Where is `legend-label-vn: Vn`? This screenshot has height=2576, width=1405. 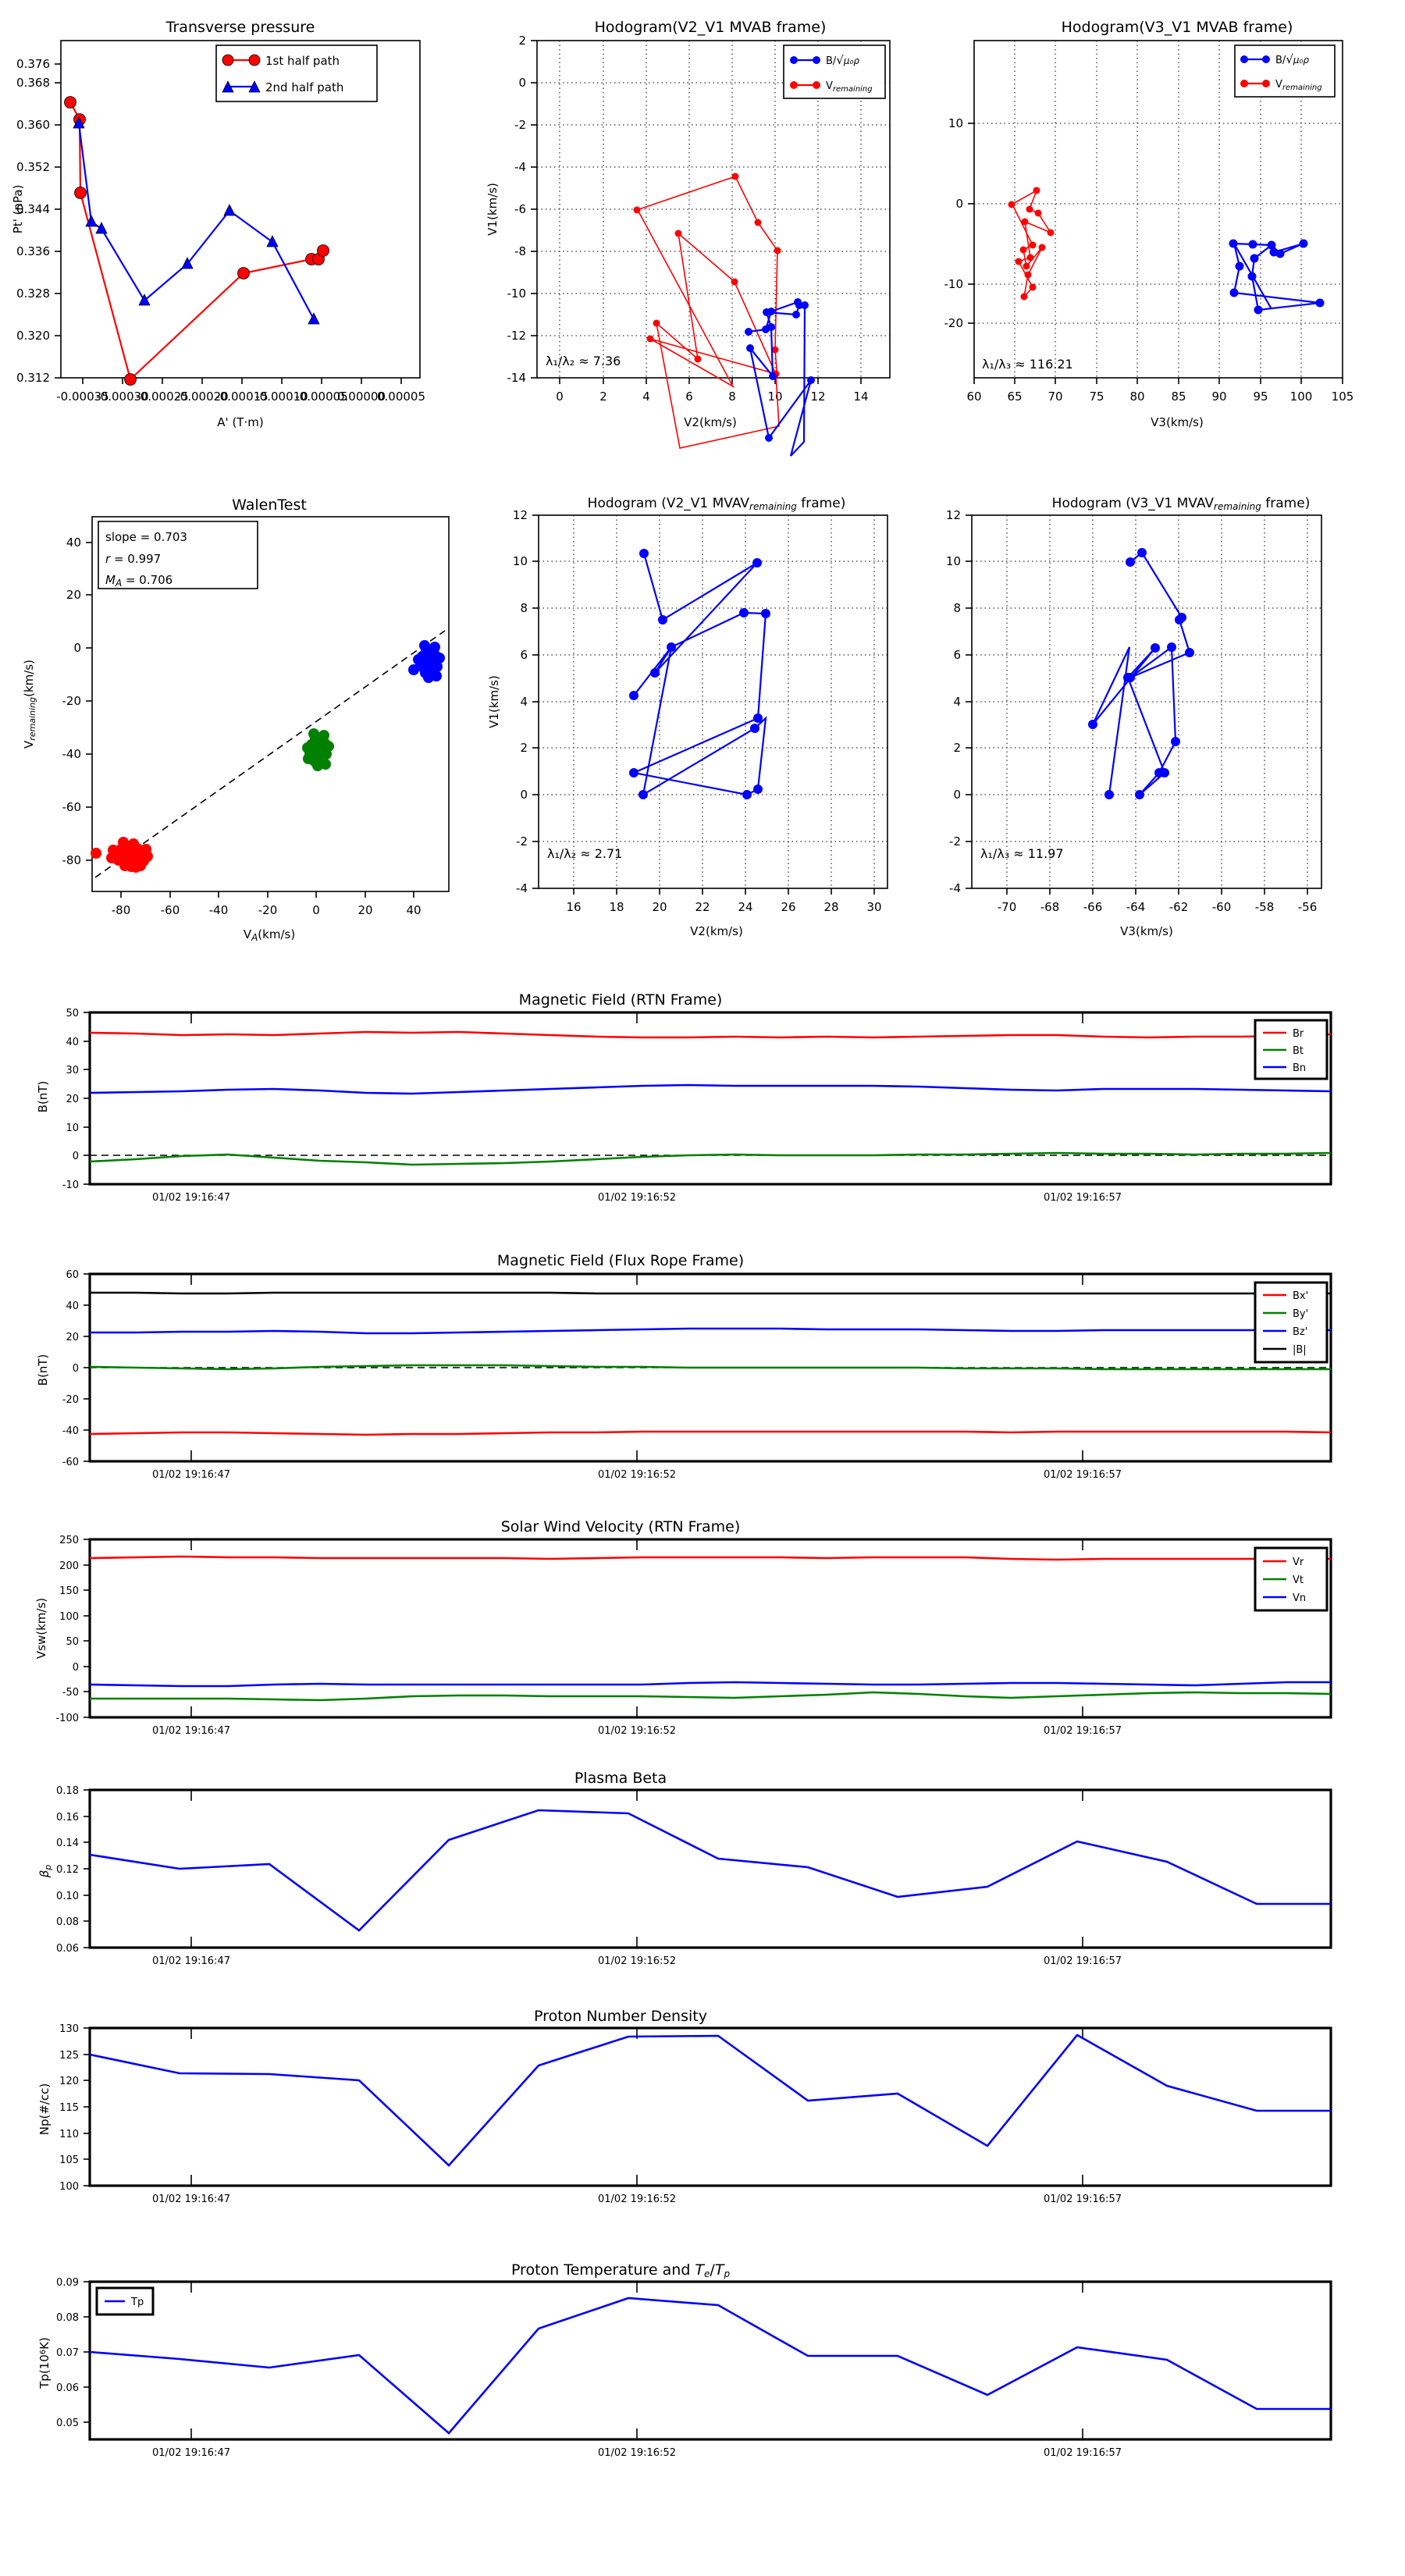 legend-label-vn: Vn is located at coordinates (1299, 1598).